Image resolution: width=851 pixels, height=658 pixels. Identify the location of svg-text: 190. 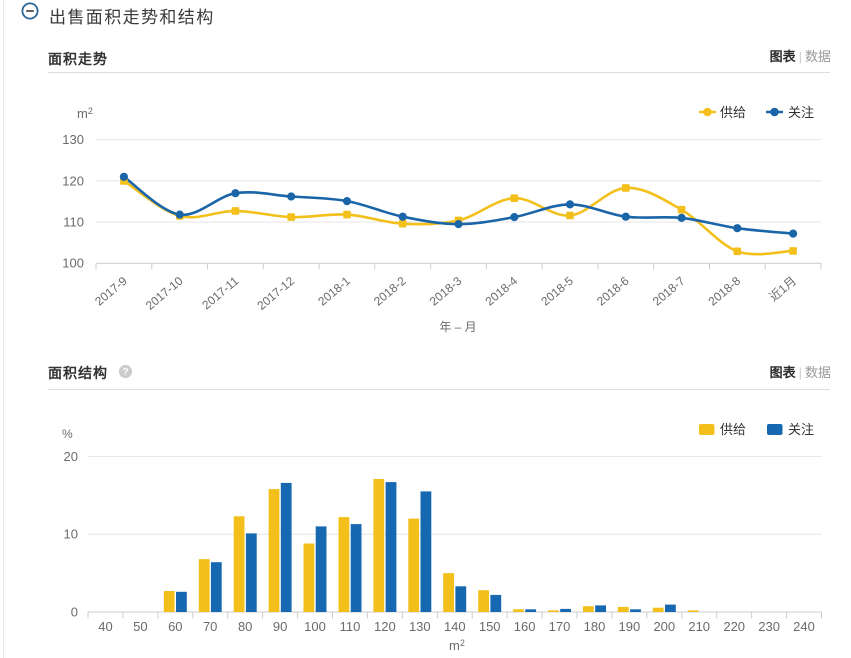
(630, 626).